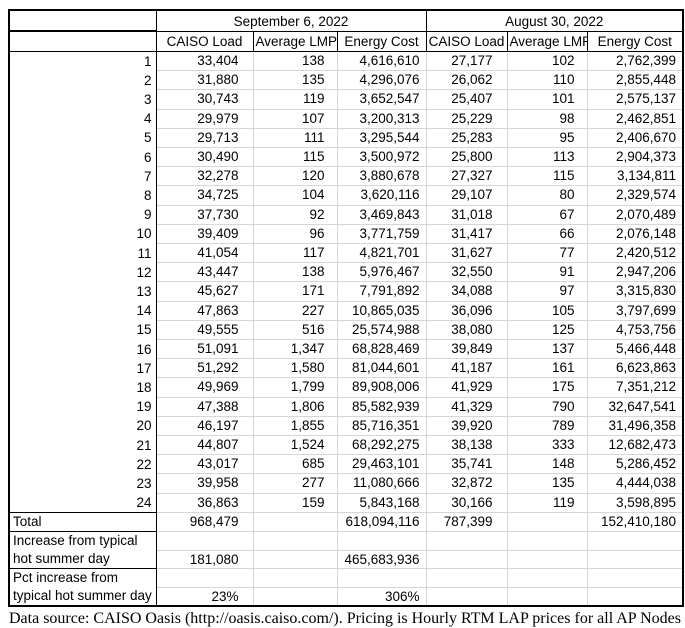 This screenshot has width=685, height=628. What do you see at coordinates (204, 502) in the screenshot?
I see `sept-caiso-load-cell: 36,863` at bounding box center [204, 502].